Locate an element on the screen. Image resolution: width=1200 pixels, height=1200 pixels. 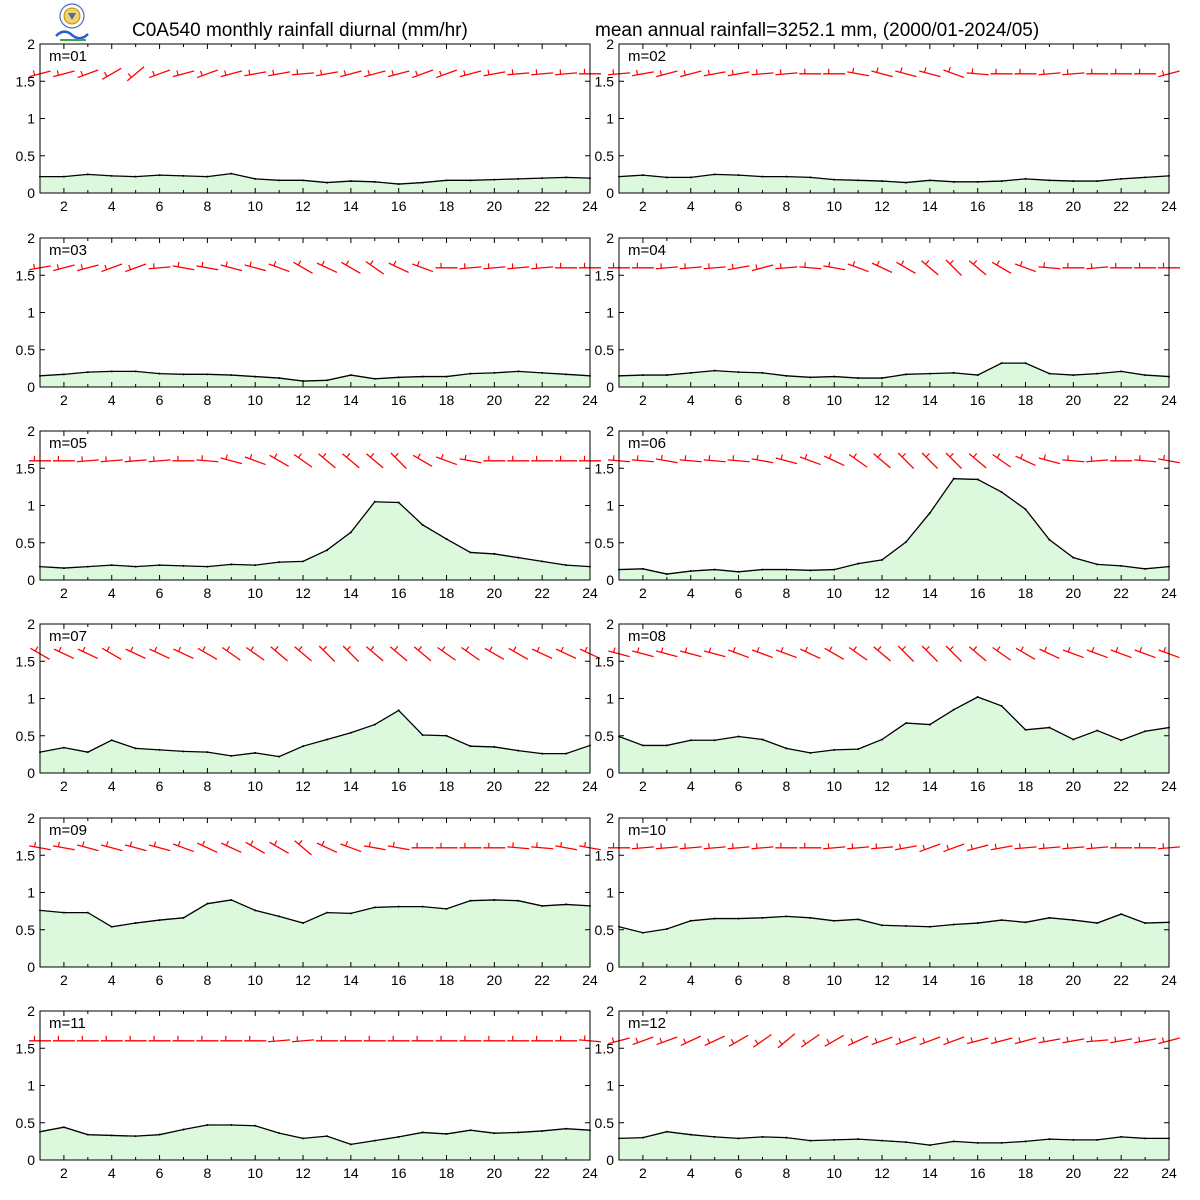
x-tick-label: 12 is located at coordinates (882, 786).